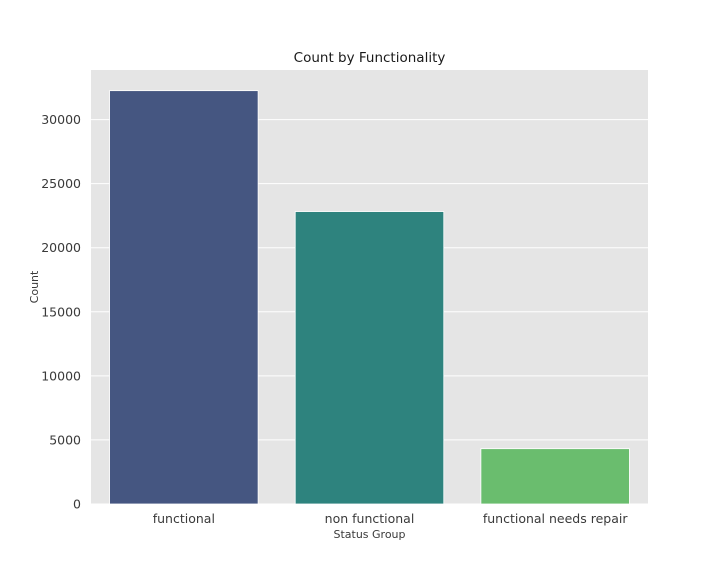 Image resolution: width=720 pixels, height=576 pixels. Describe the element at coordinates (555, 476) in the screenshot. I see `bar-functional-needs-repair` at that location.